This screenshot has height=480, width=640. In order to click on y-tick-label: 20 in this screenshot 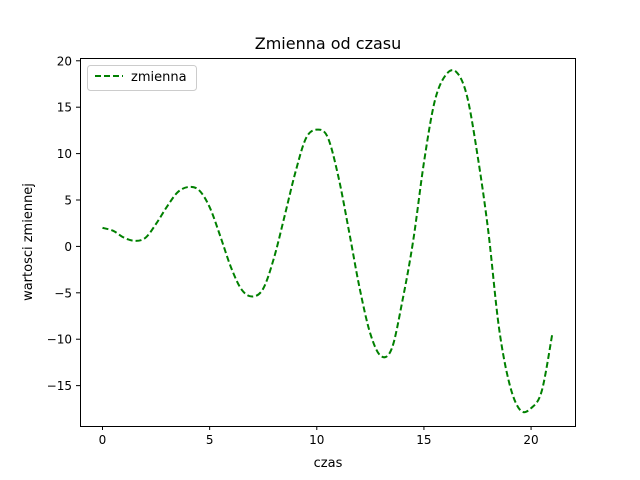, I will do `click(64, 61)`.